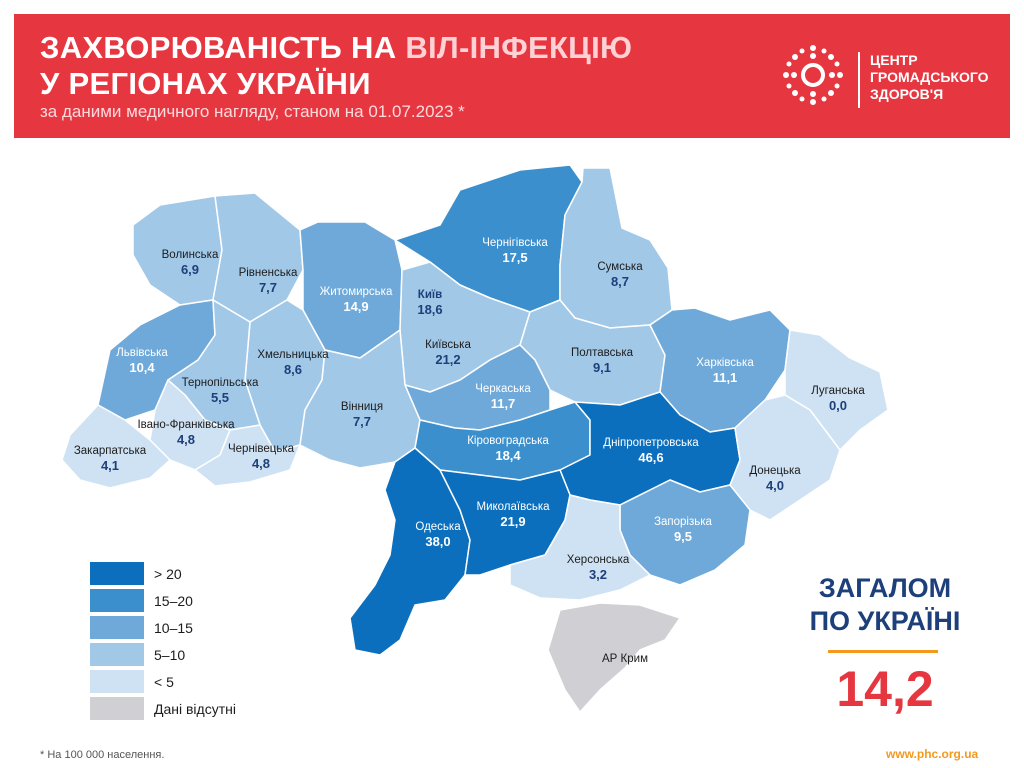  I want to click on total-value: 14,2, so click(885, 689).